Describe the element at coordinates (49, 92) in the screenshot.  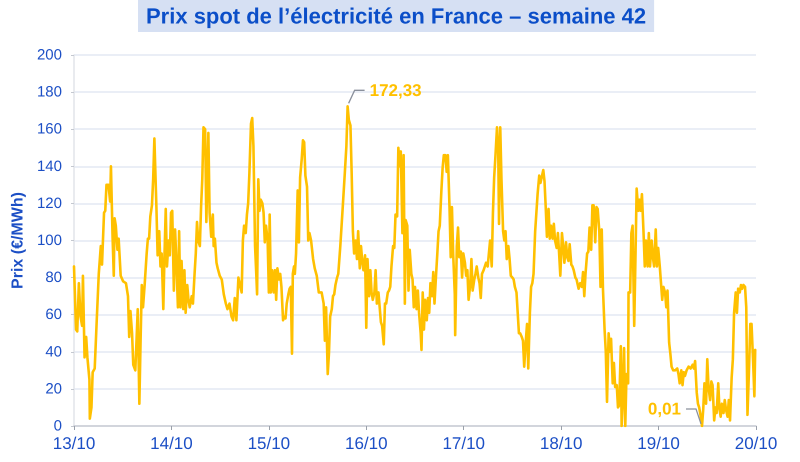
I see `y-tick-label: 180` at that location.